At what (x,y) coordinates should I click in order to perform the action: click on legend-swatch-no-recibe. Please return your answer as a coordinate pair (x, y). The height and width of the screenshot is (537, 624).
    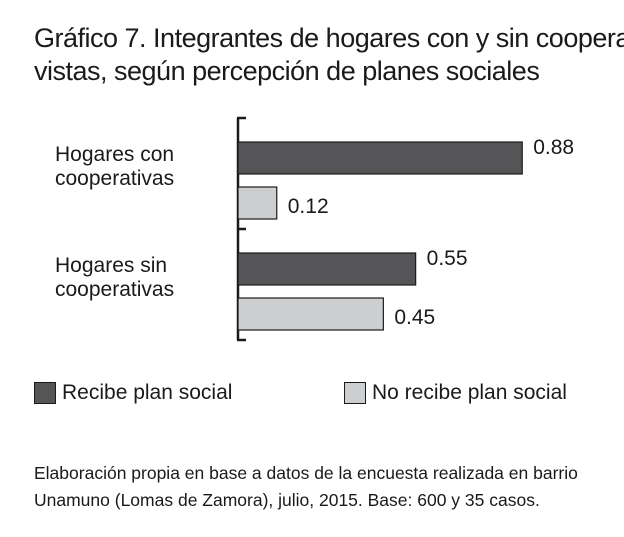
    Looking at the image, I should click on (355, 393).